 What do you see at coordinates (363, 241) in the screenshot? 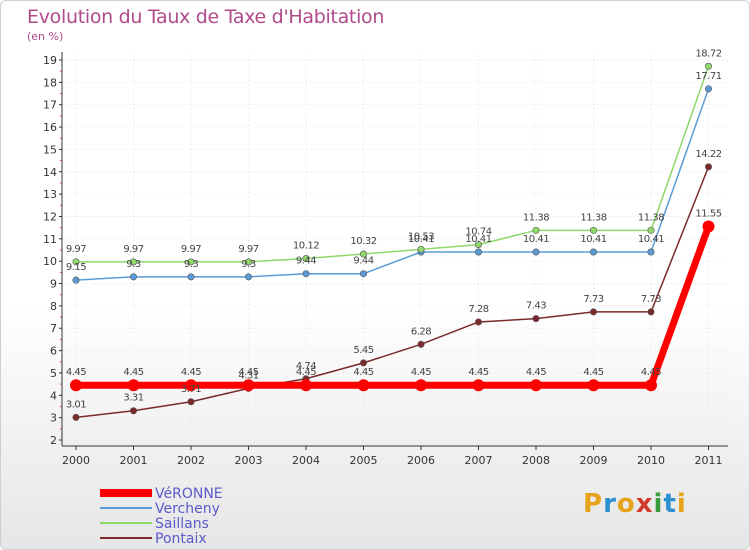
I see `data-label: 10.32` at bounding box center [363, 241].